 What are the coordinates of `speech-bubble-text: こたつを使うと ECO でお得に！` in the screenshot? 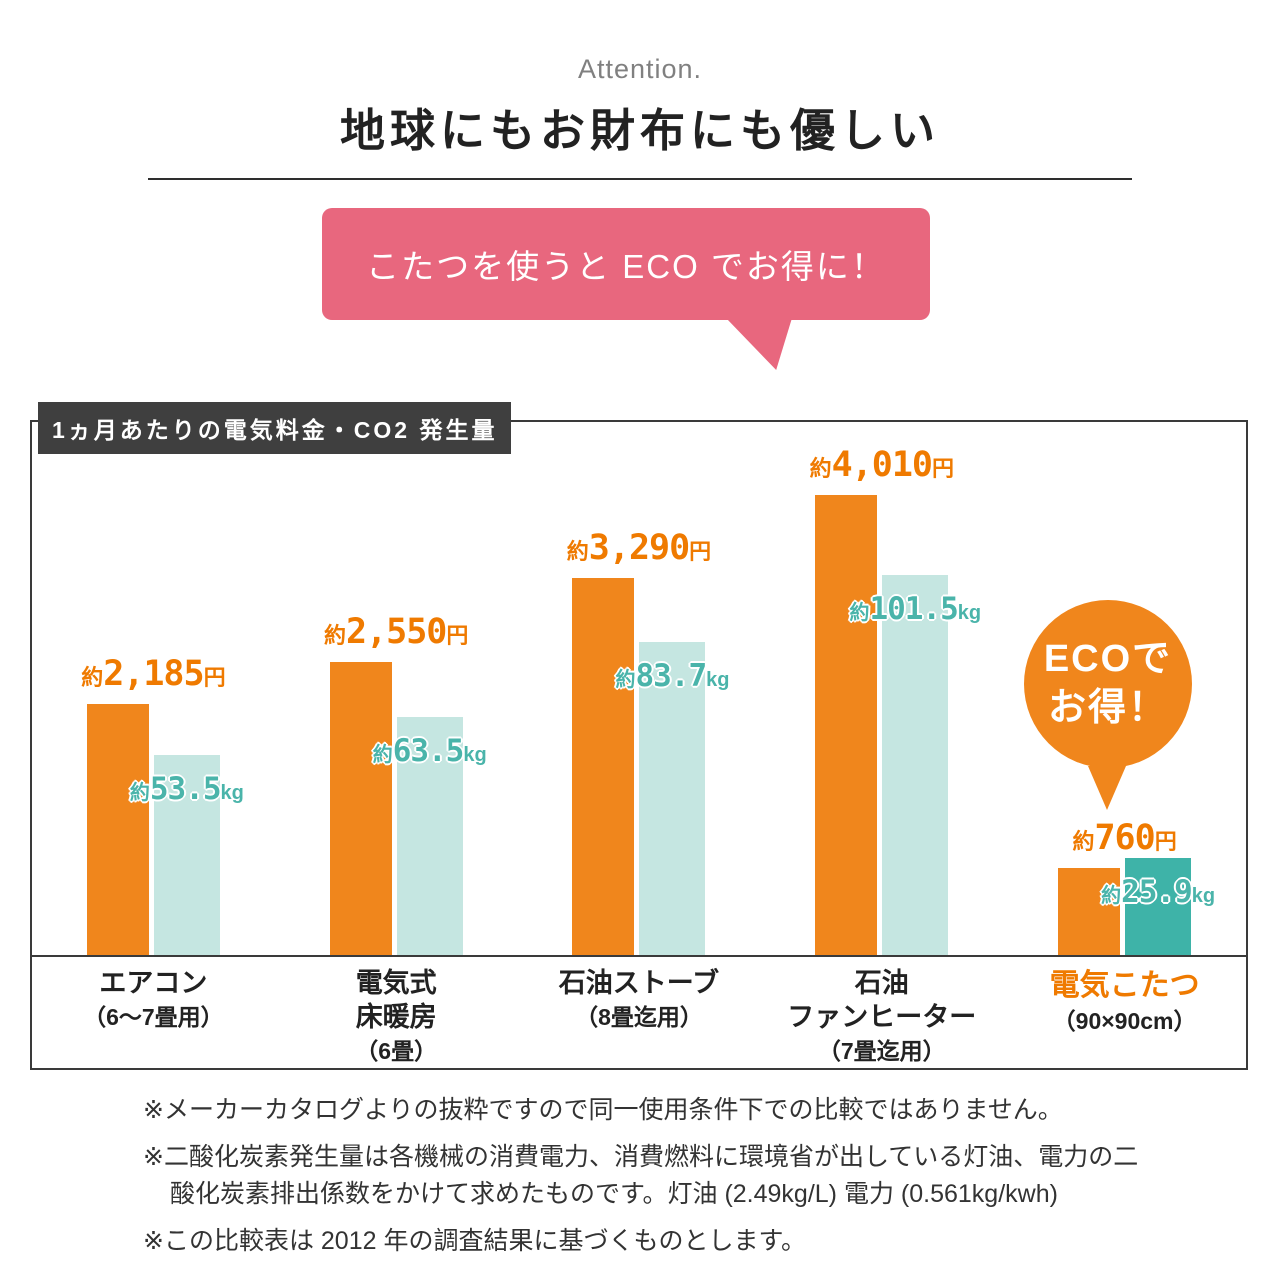 It's located at (626, 266).